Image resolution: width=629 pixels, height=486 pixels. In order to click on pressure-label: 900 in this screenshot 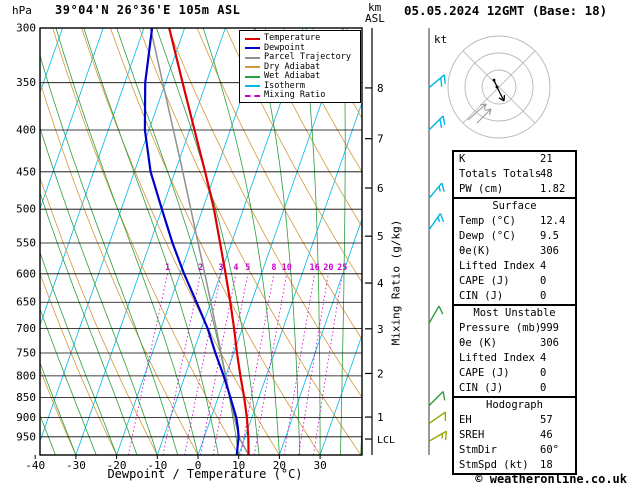, I will do `click(26, 417)`.